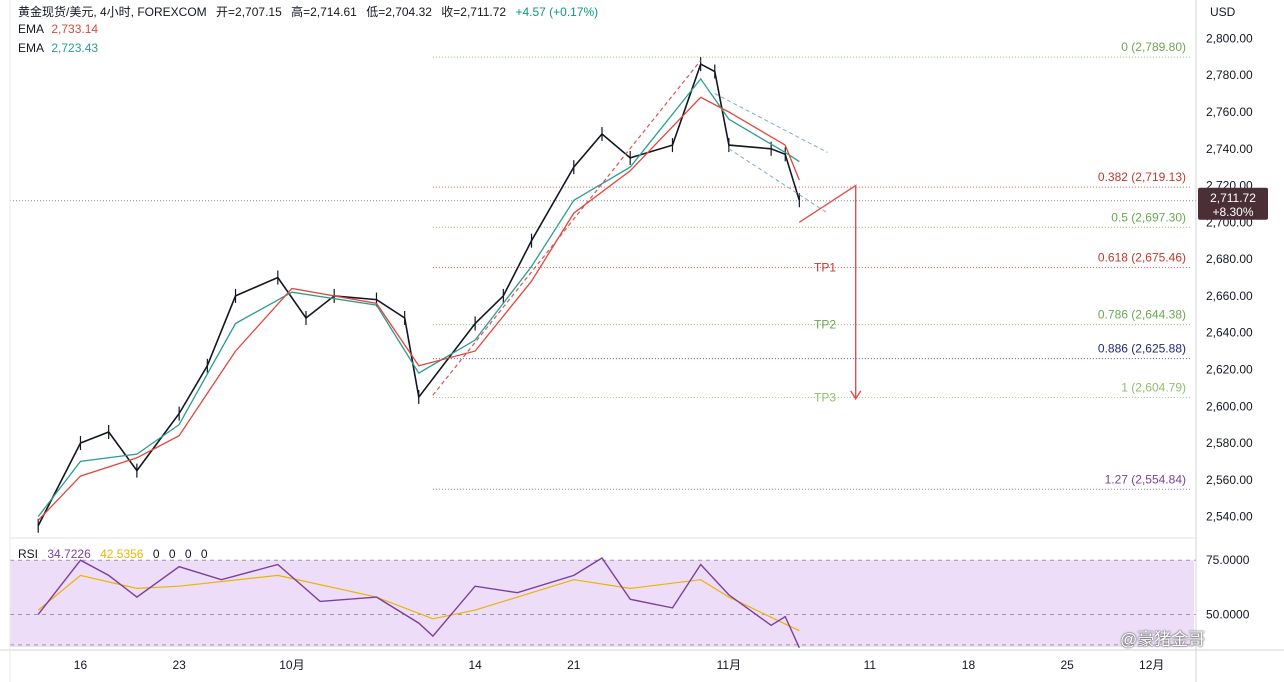  I want to click on target-label: TP2, so click(825, 325).